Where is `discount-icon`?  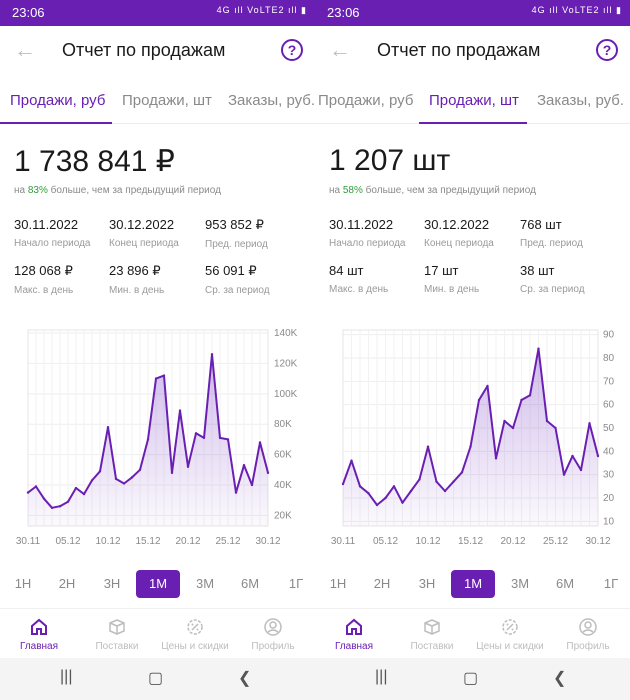
discount-icon is located at coordinates (195, 627).